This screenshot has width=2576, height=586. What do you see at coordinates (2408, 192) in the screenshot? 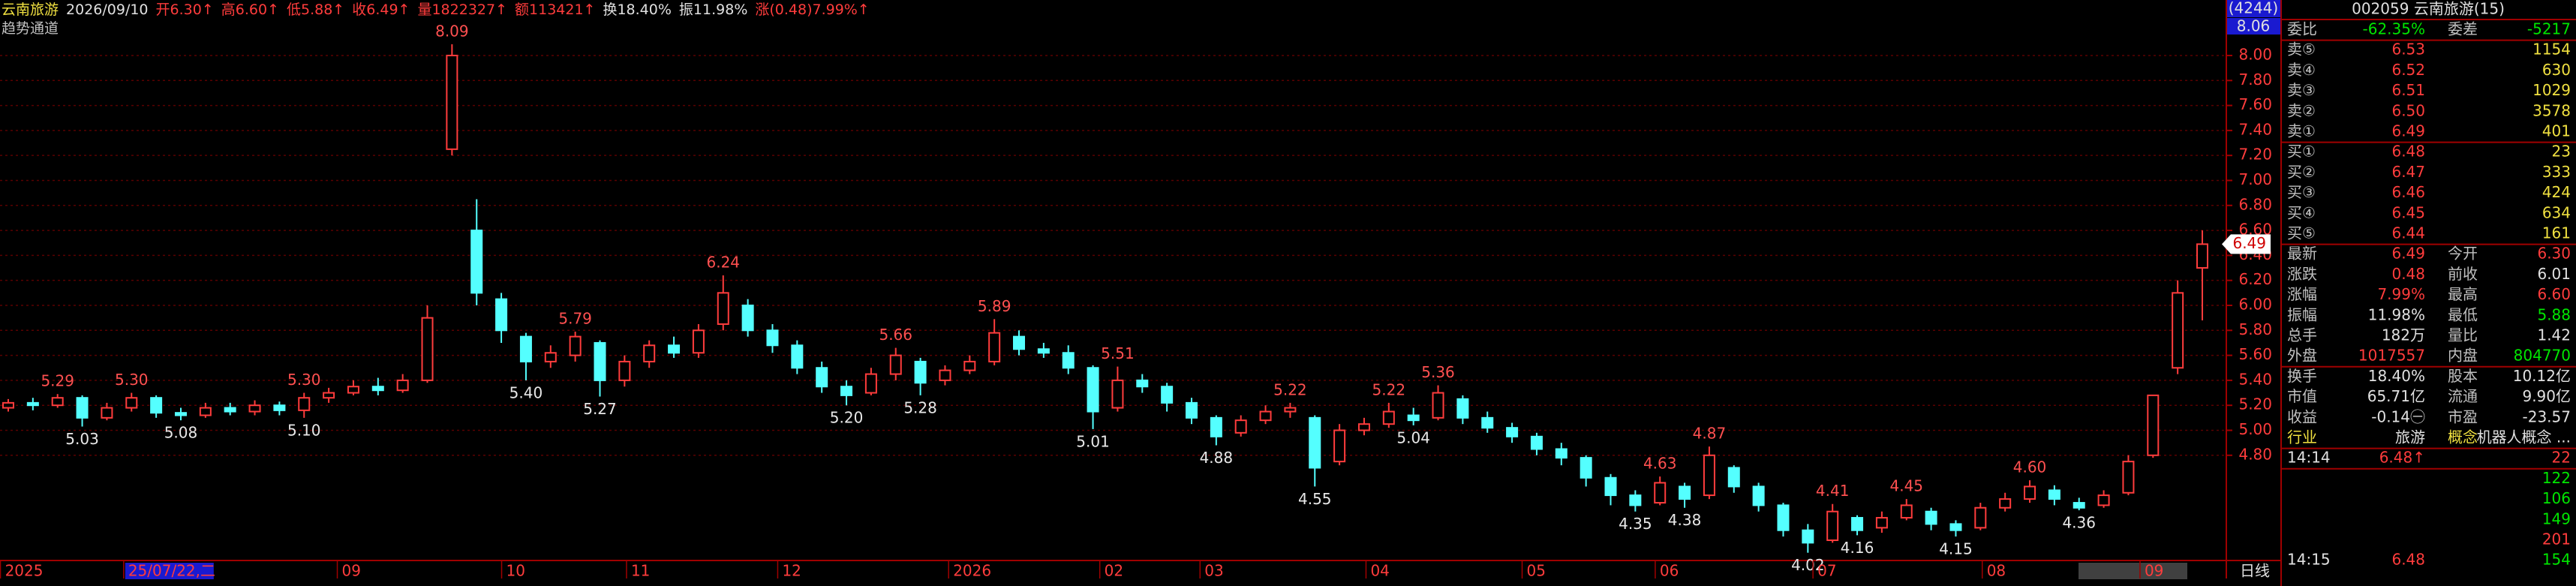
I see `panel-cell: 6.46` at bounding box center [2408, 192].